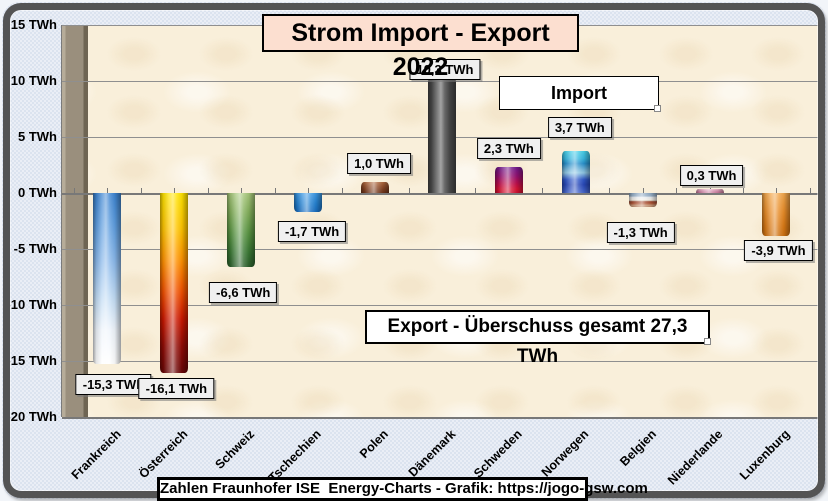 This screenshot has height=501, width=828. What do you see at coordinates (61, 221) in the screenshot?
I see `y-axis-line` at bounding box center [61, 221].